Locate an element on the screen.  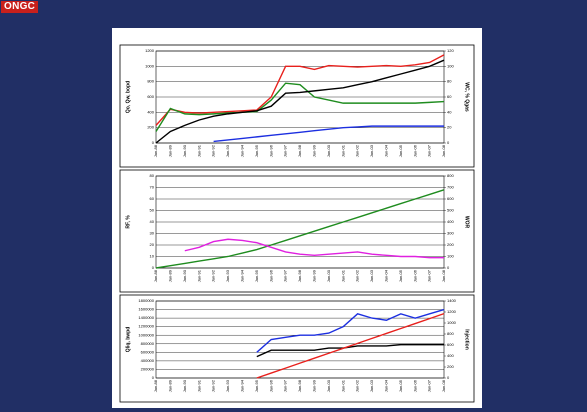
y-tick-label: 400000 is located at coordinates (148, 360).